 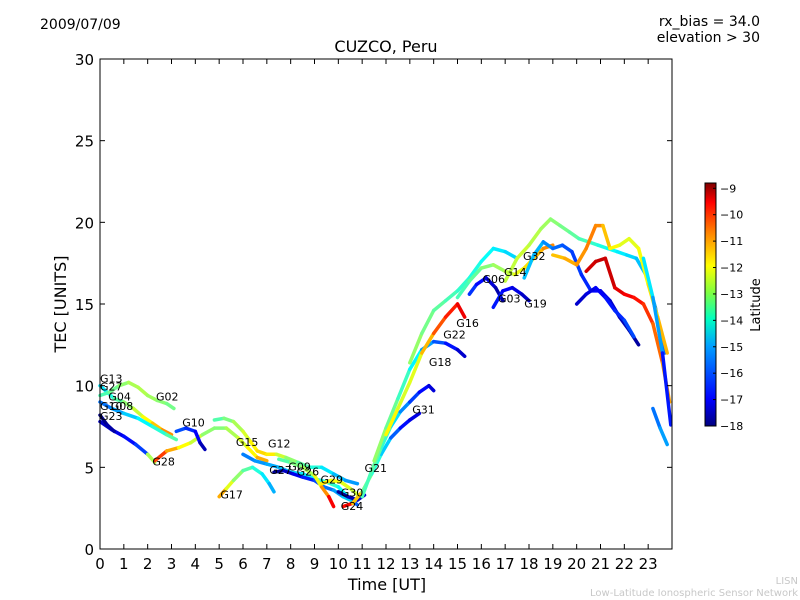 What do you see at coordinates (84, 60) in the screenshot?
I see `y-tick-label: 30` at bounding box center [84, 60].